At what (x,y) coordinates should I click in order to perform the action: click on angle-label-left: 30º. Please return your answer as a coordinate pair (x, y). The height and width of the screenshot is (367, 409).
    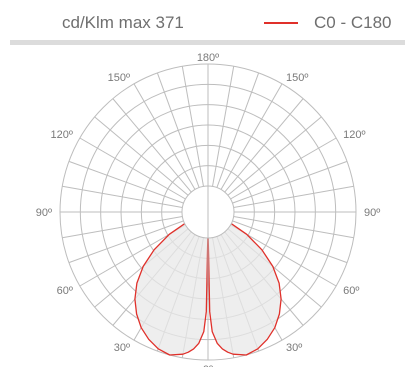
    Looking at the image, I should click on (122, 348).